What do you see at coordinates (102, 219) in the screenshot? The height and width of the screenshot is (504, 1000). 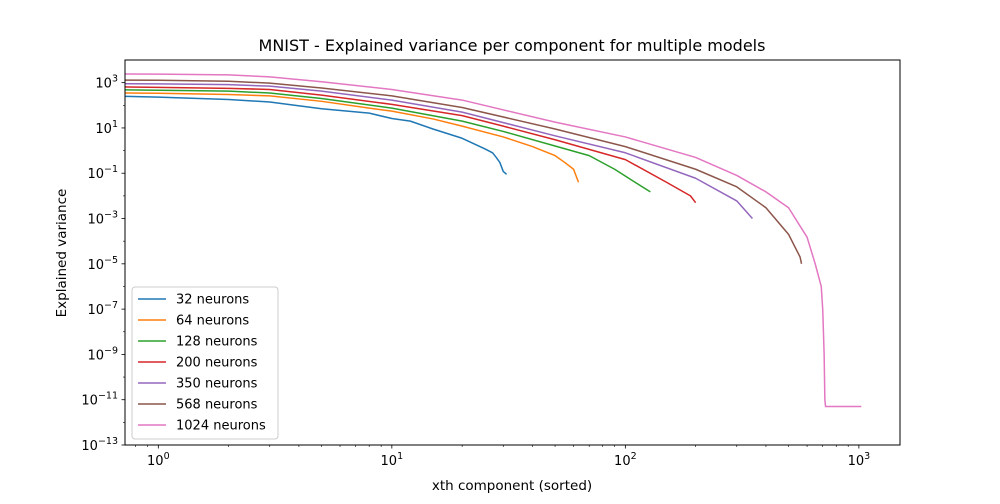 I see `y-tick-label-3: 10⁻³` at bounding box center [102, 219].